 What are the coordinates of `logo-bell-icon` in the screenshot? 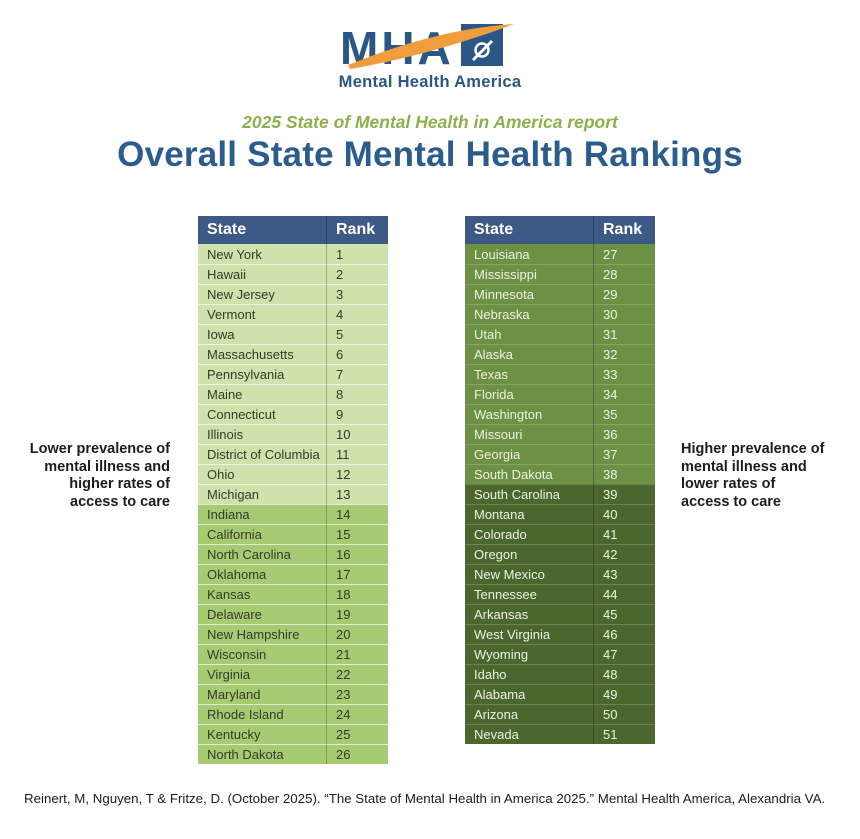 It's located at (482, 50).